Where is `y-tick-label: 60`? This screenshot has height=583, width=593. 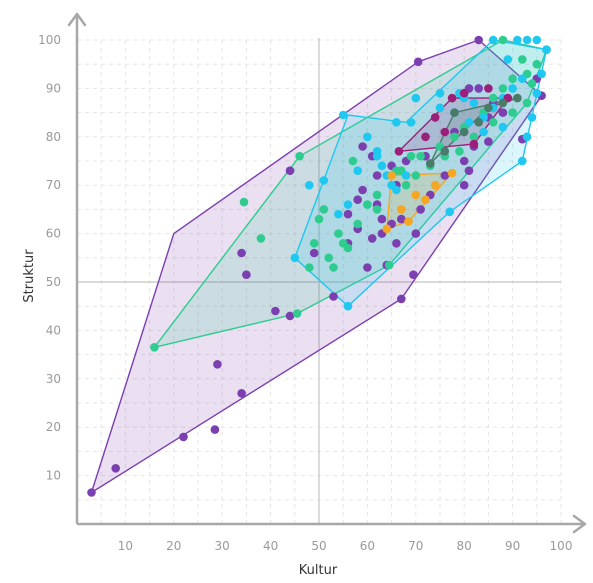 y-tick-label: 60 is located at coordinates (53, 234).